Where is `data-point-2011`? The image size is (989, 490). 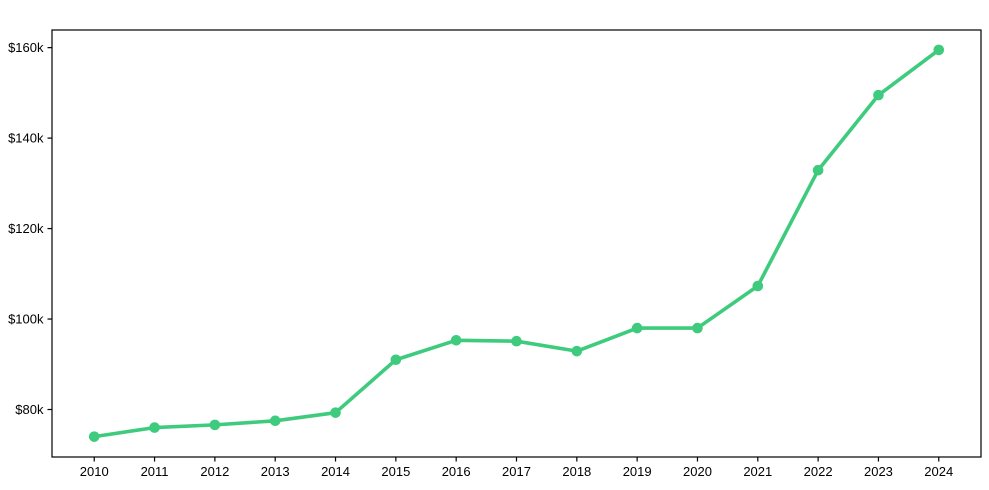 data-point-2011 is located at coordinates (154, 427).